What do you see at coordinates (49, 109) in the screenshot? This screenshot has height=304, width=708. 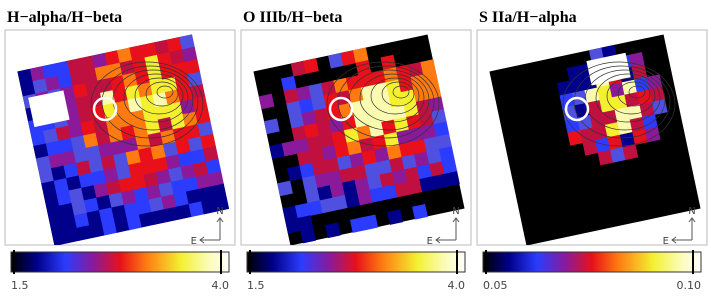 I see `blank-region` at bounding box center [49, 109].